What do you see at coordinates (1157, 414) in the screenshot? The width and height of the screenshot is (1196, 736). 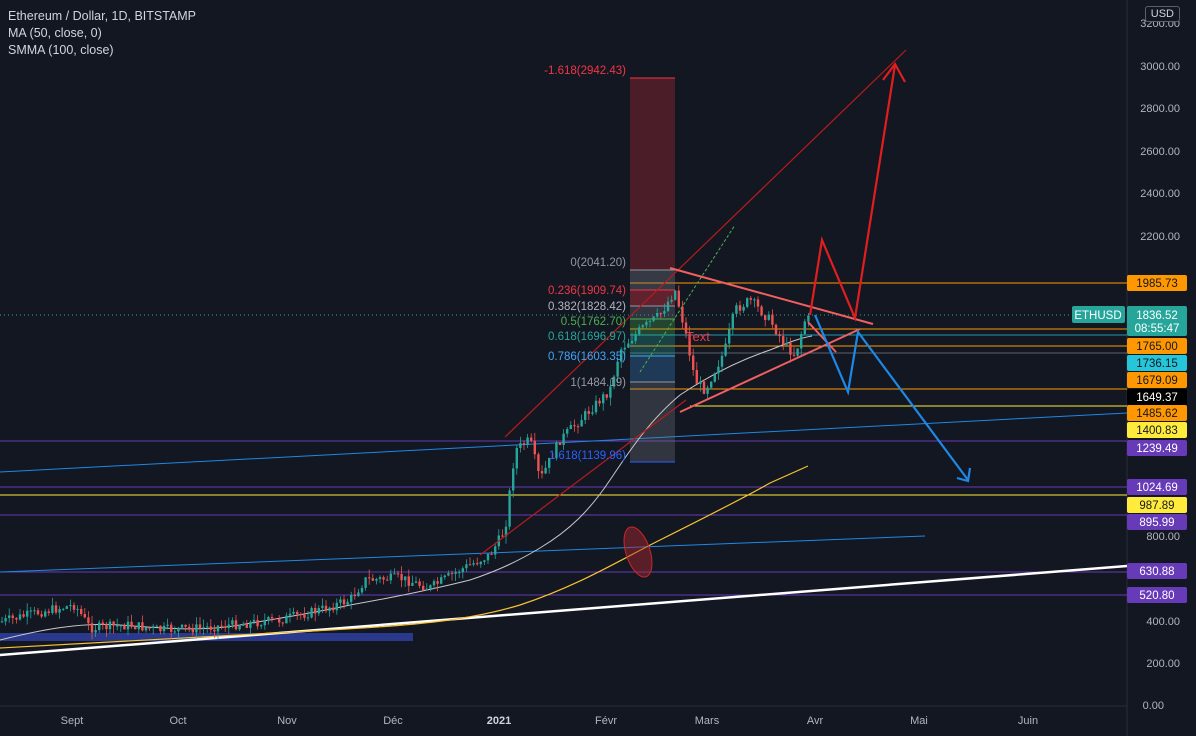 I see `price-label: 1485.62` at bounding box center [1157, 414].